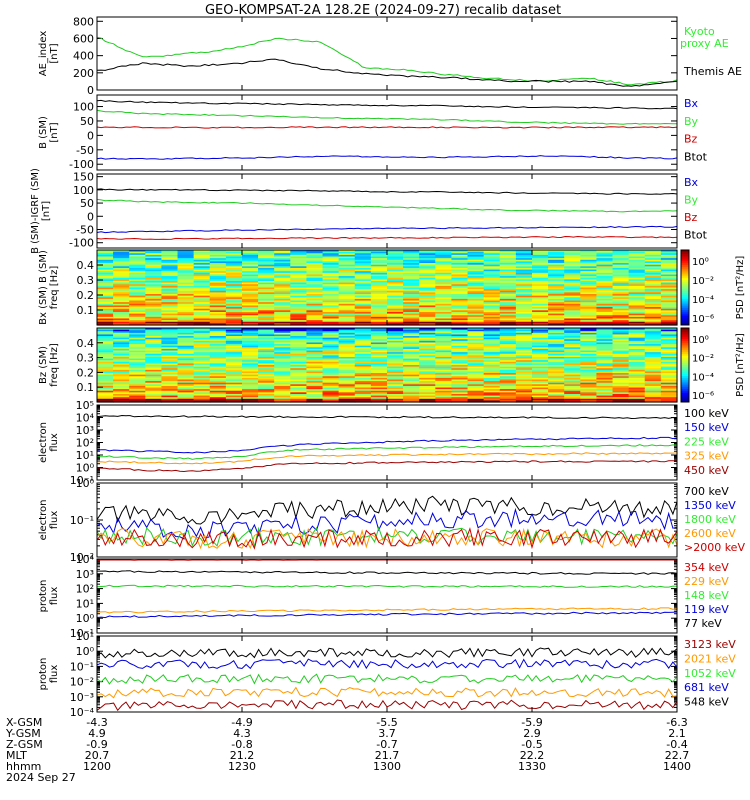 Image resolution: width=750 pixels, height=800 pixels. What do you see at coordinates (85, 468) in the screenshot?
I see `y-tick-label: 10⁰` at bounding box center [85, 468].